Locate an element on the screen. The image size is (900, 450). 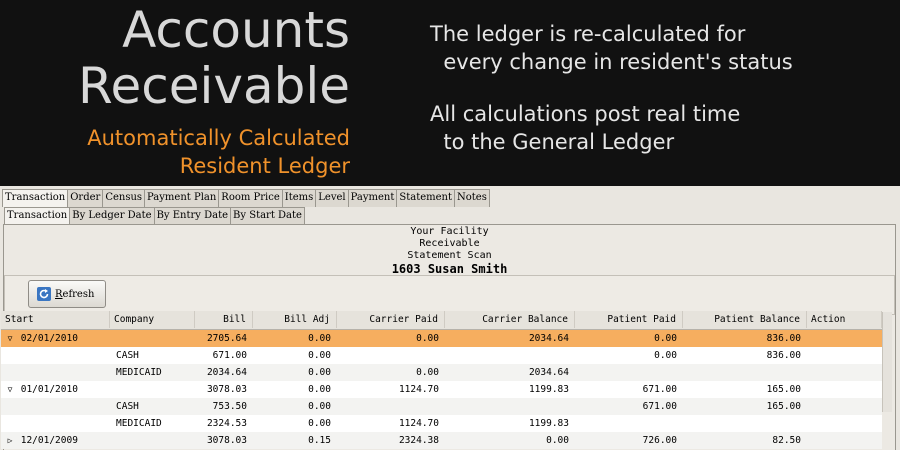
toolbar: Refresh is located at coordinates (449, 295).